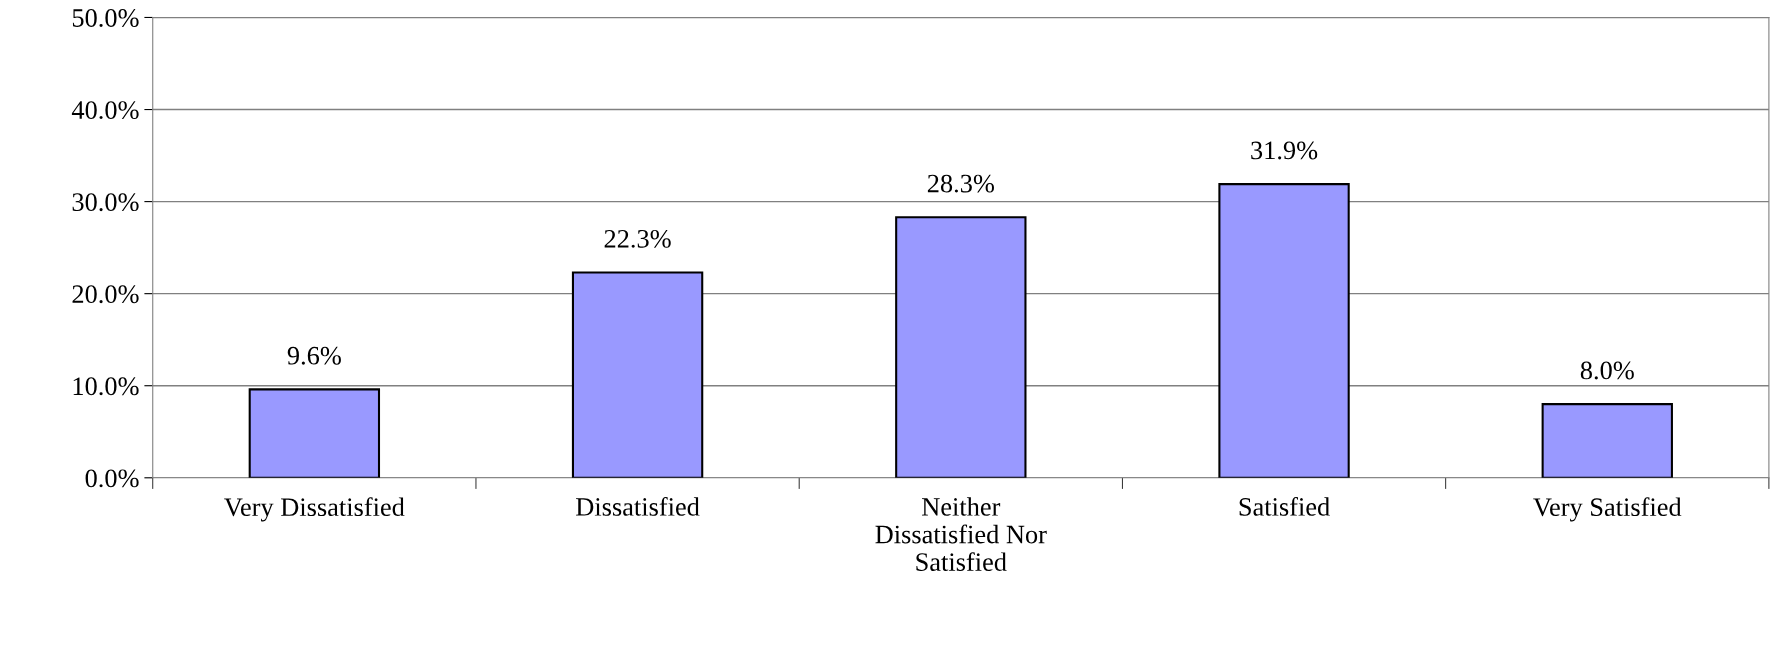  I want to click on y-tick-label: 20.0%, so click(105, 294).